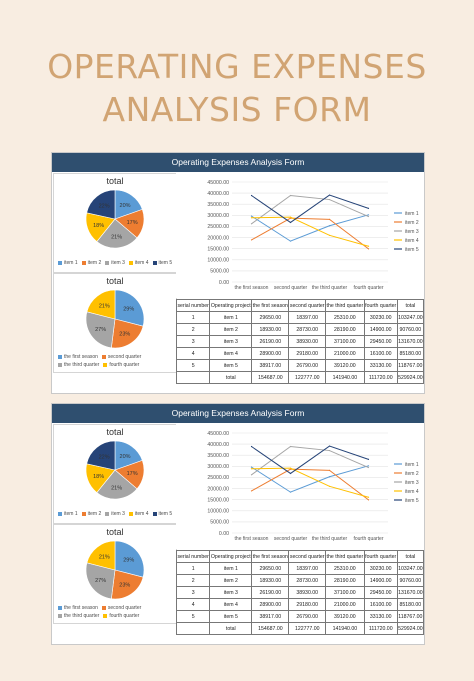 This screenshot has height=681, width=474. What do you see at coordinates (218, 194) in the screenshot?
I see `y-tick-label: 40000.00` at bounding box center [218, 194].